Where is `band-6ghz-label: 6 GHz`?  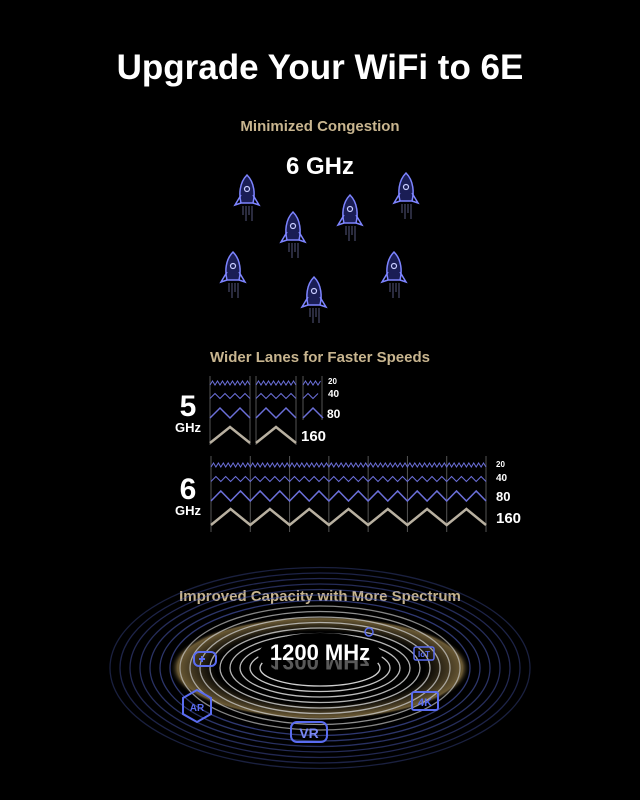
band-6ghz-label: 6 GHz is located at coordinates (188, 495).